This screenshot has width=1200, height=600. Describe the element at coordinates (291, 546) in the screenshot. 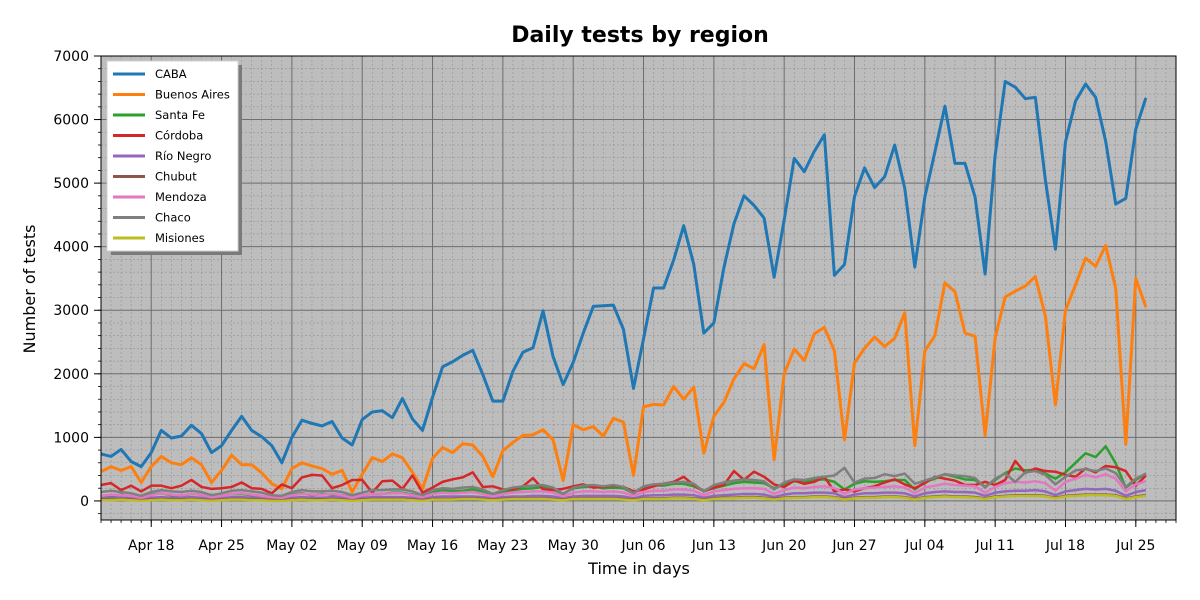

I see `x-tick-label: May 02` at that location.